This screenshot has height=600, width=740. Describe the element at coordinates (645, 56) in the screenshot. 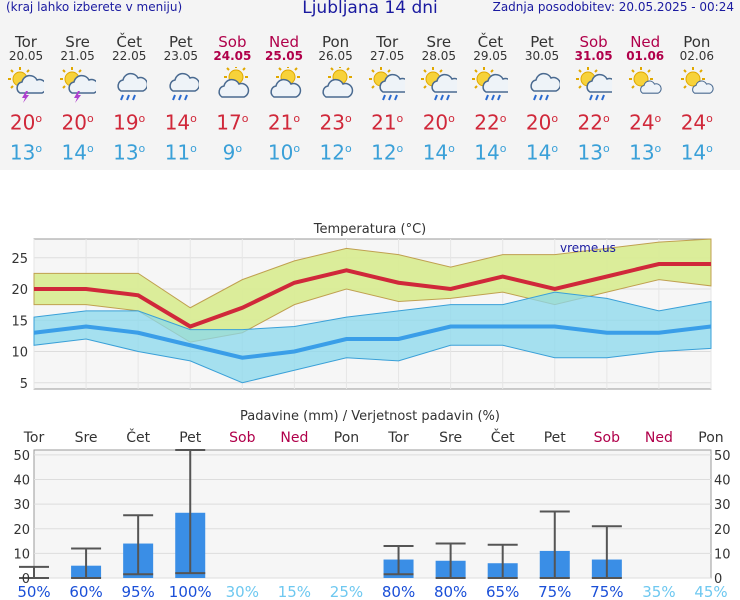

I see `day-date: 01.06` at that location.